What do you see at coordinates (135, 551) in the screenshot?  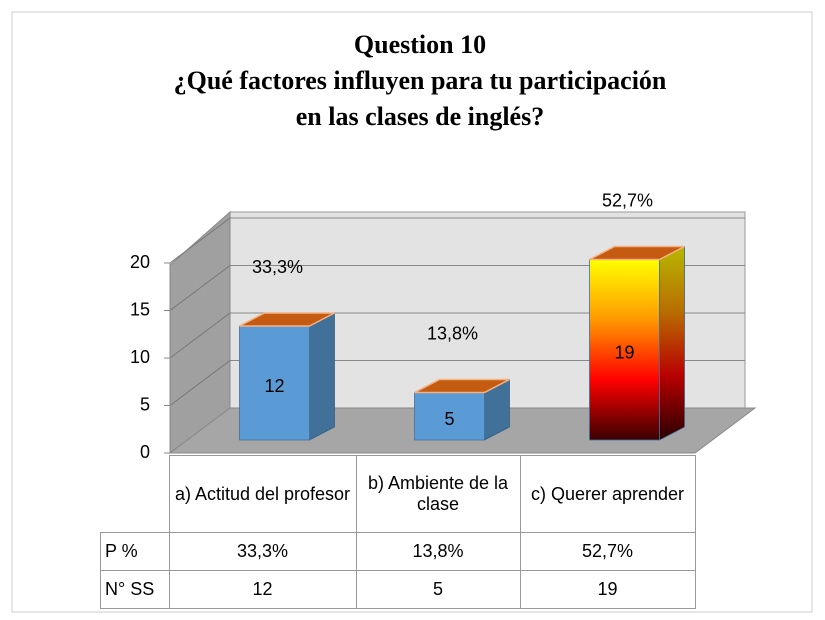 I see `row-header: P %` at bounding box center [135, 551].